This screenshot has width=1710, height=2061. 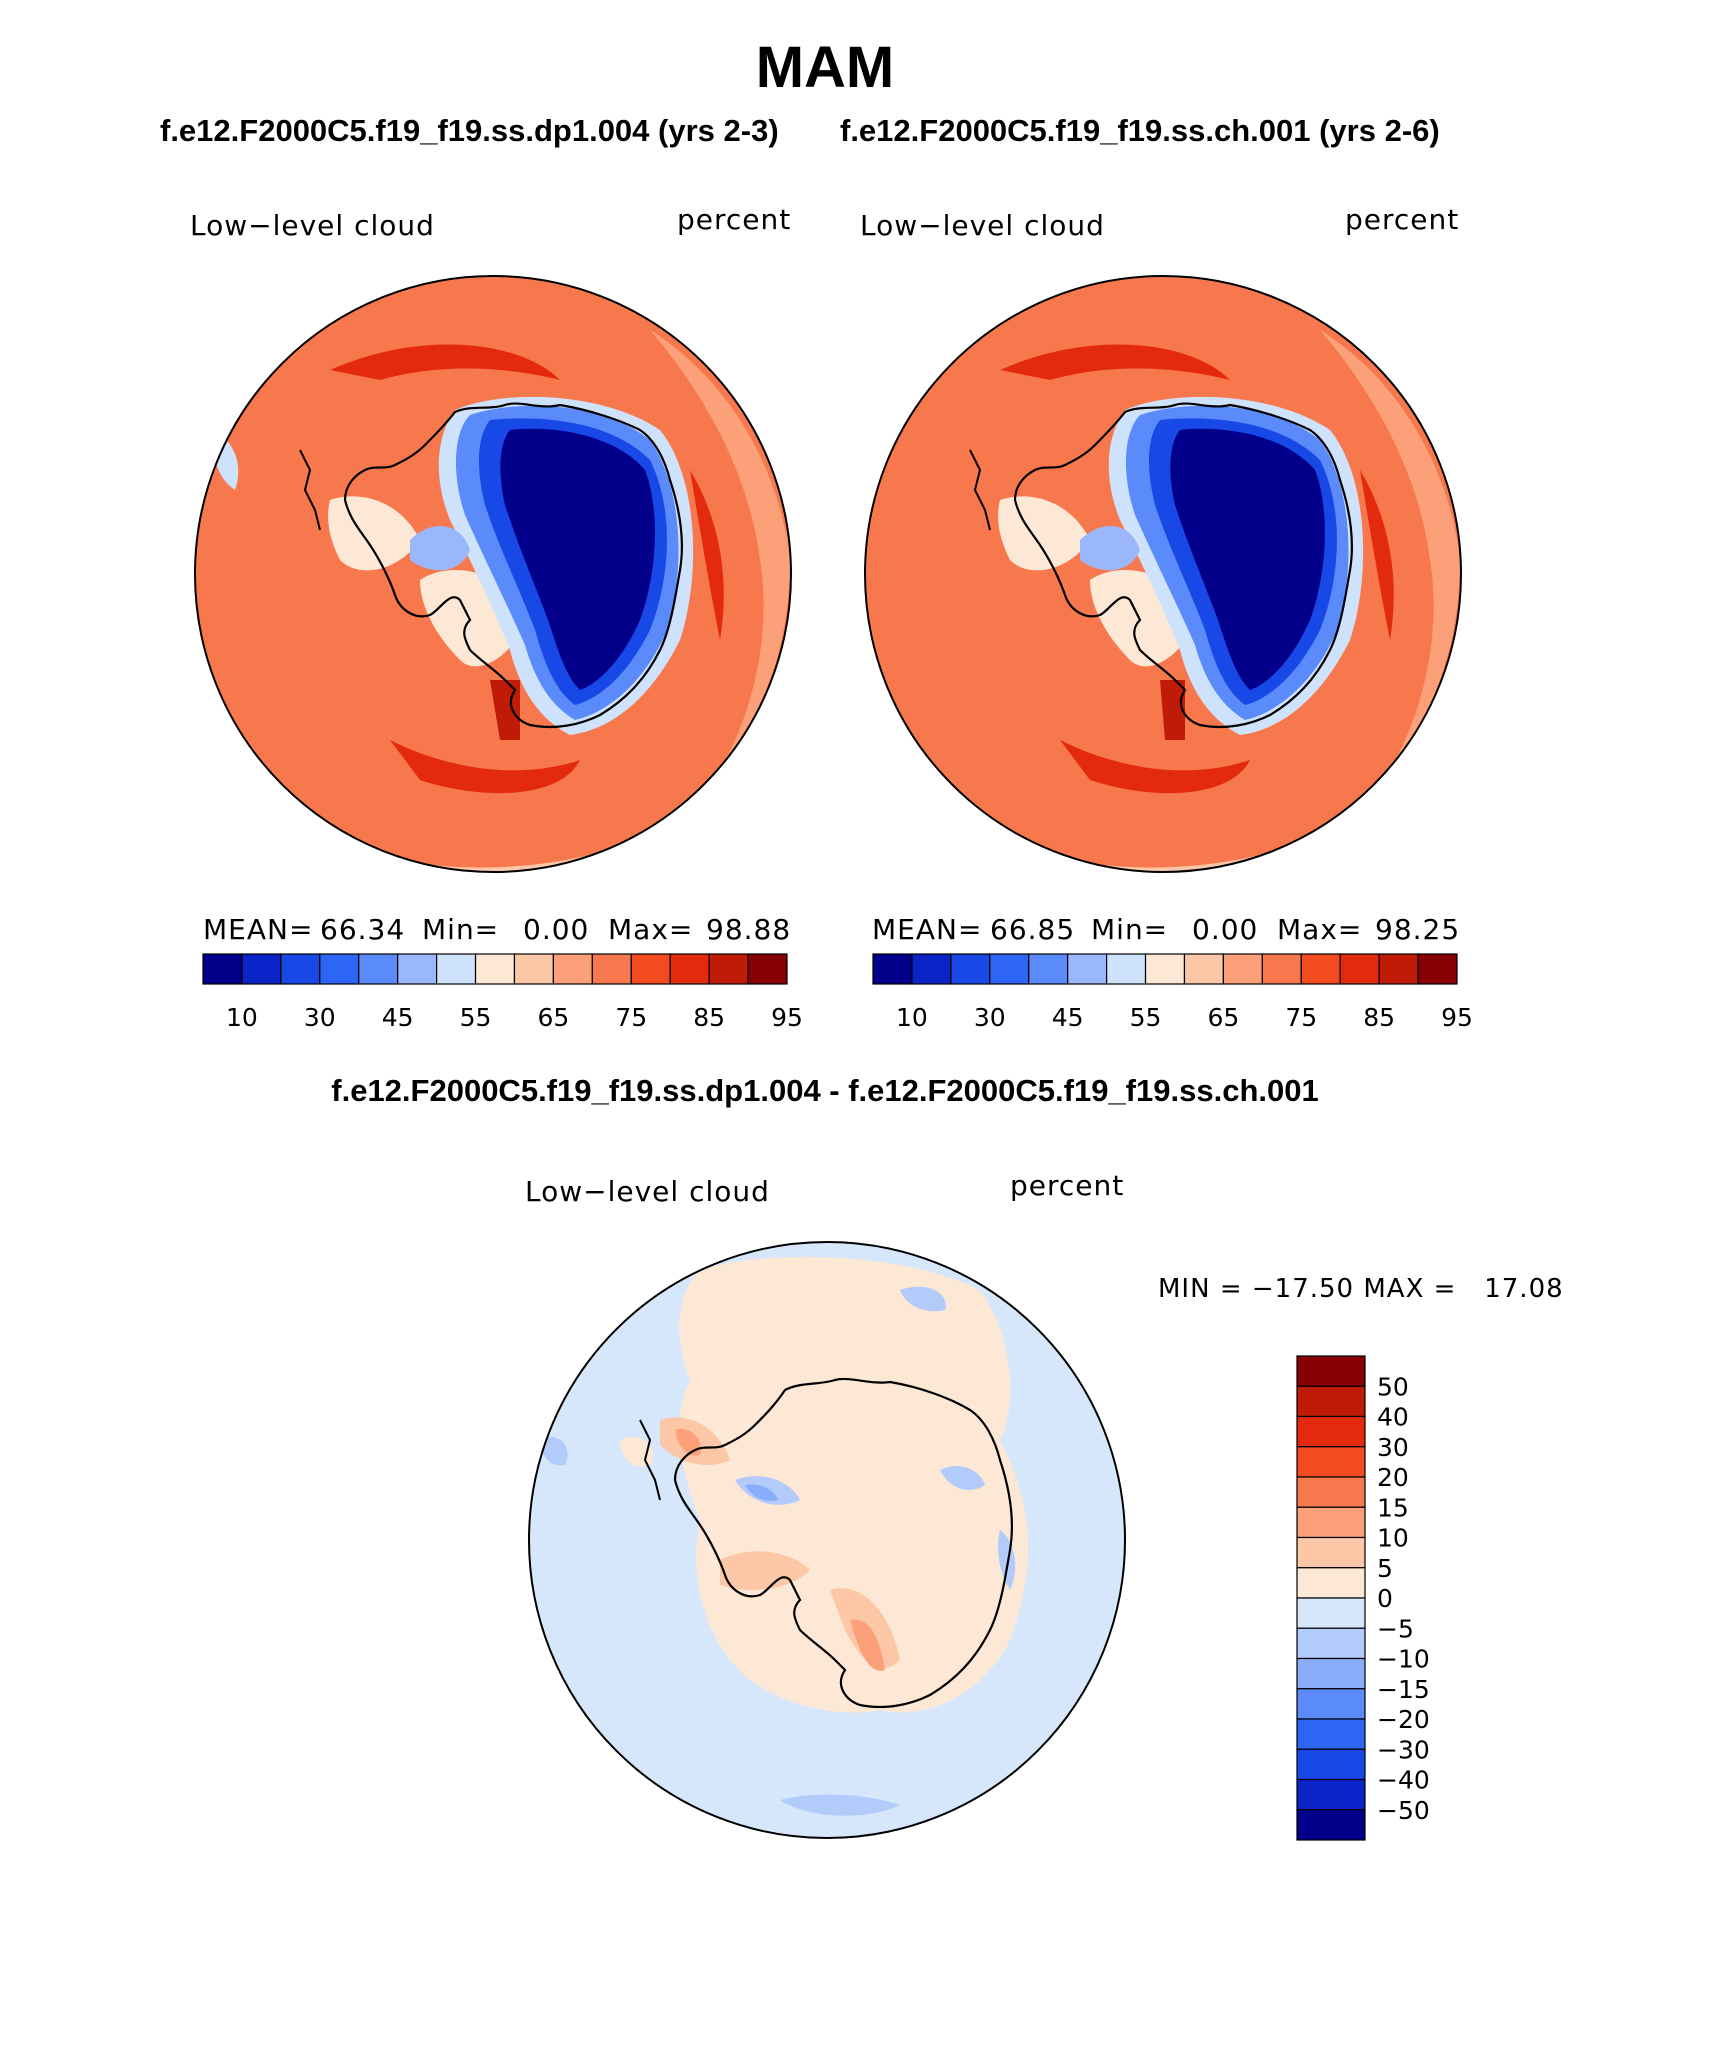 What do you see at coordinates (982, 225) in the screenshot?
I see `panel-b-variable: Low−level cloud` at bounding box center [982, 225].